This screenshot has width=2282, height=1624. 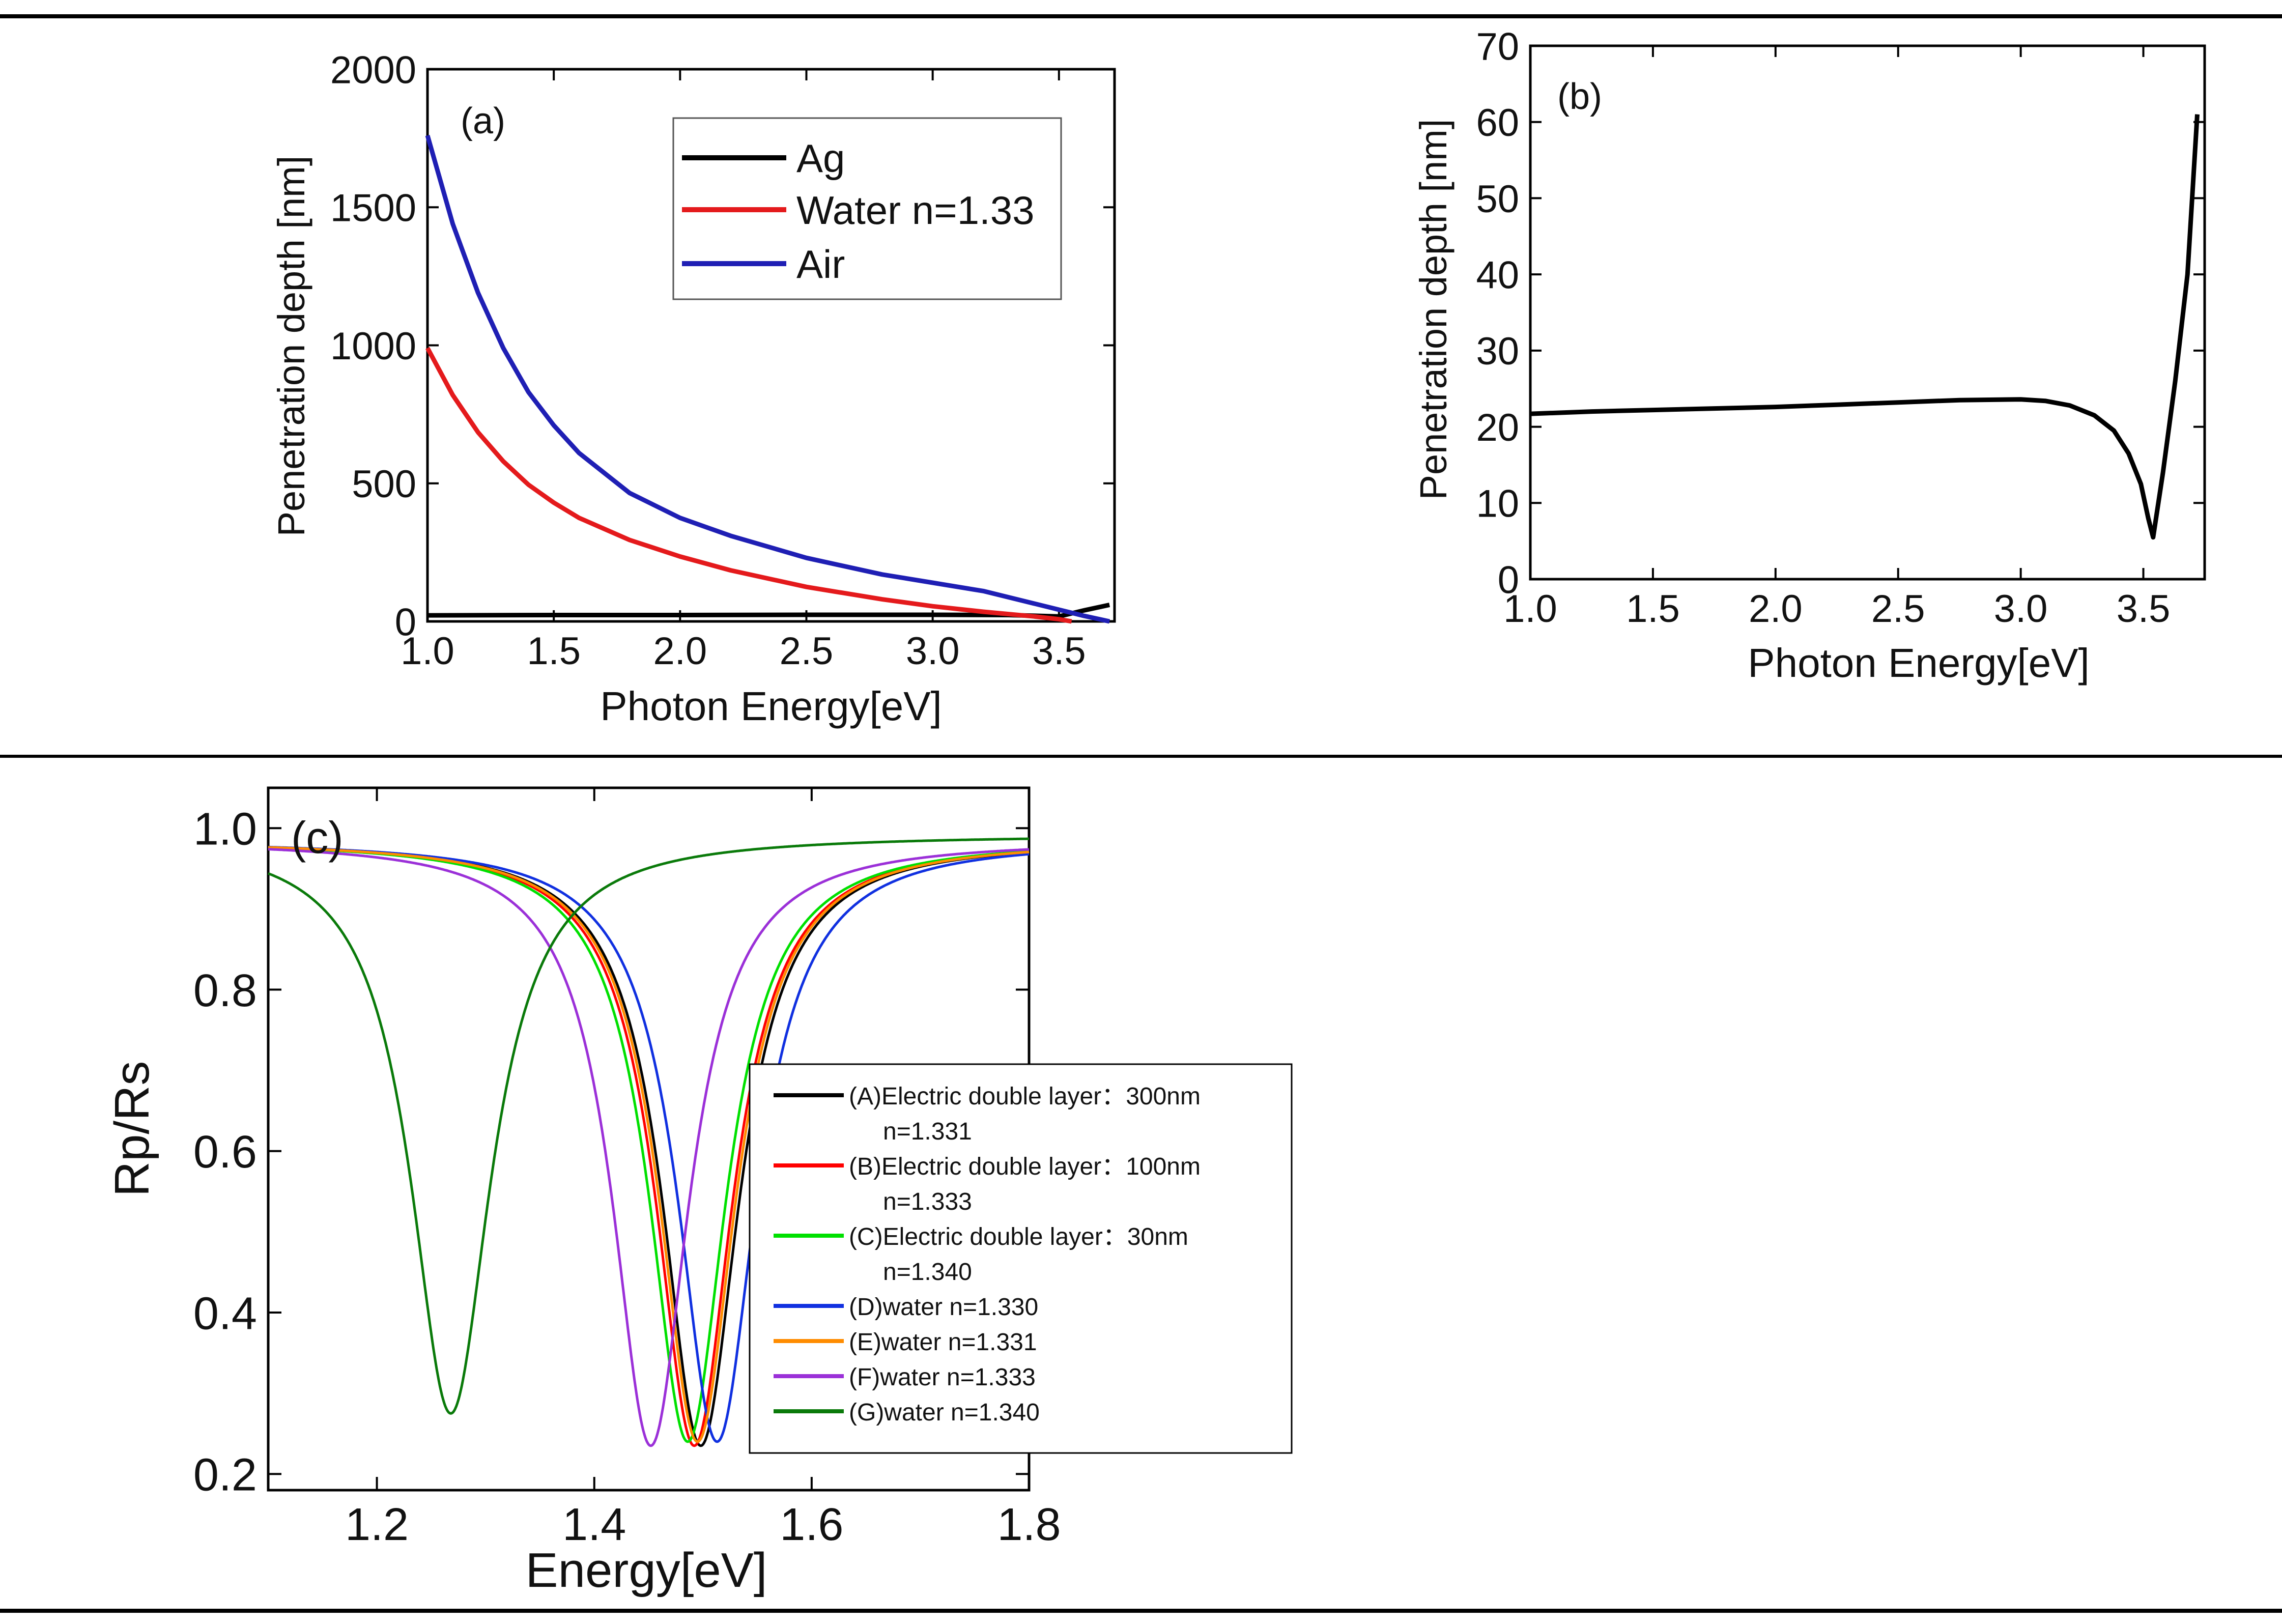 I want to click on bottom-rule, so click(x=1141, y=1611).